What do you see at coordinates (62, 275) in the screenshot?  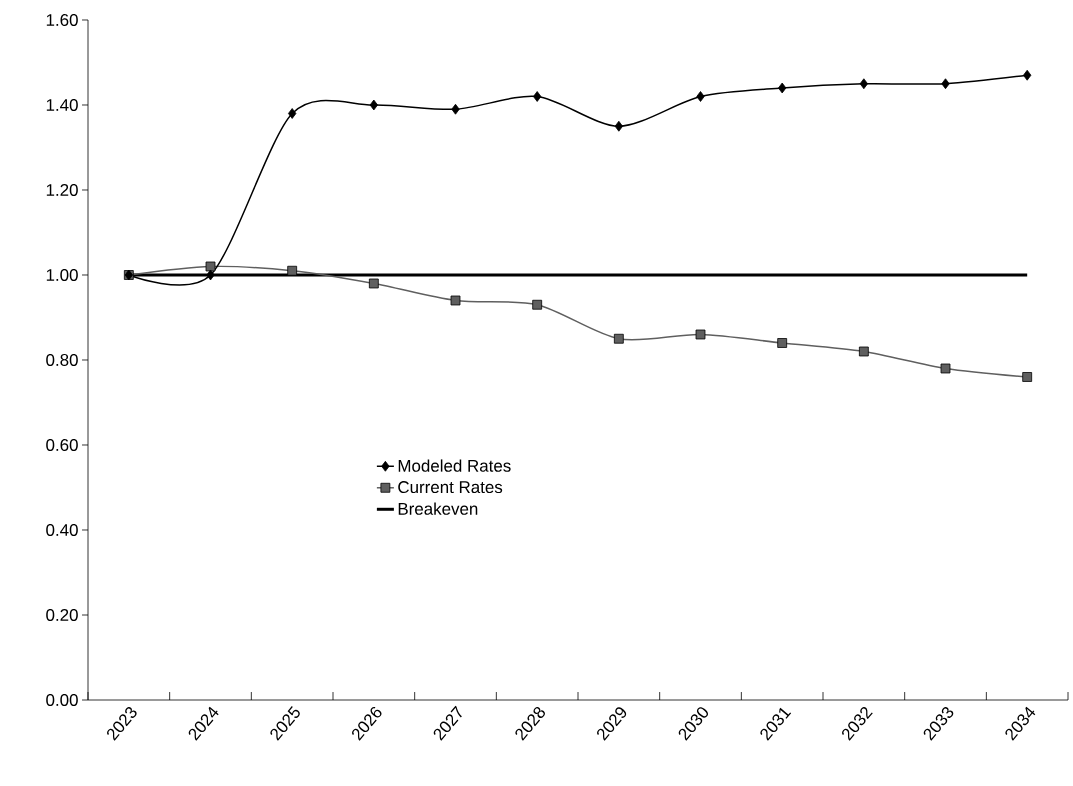 I see `y-tick-label: 1.00` at bounding box center [62, 275].